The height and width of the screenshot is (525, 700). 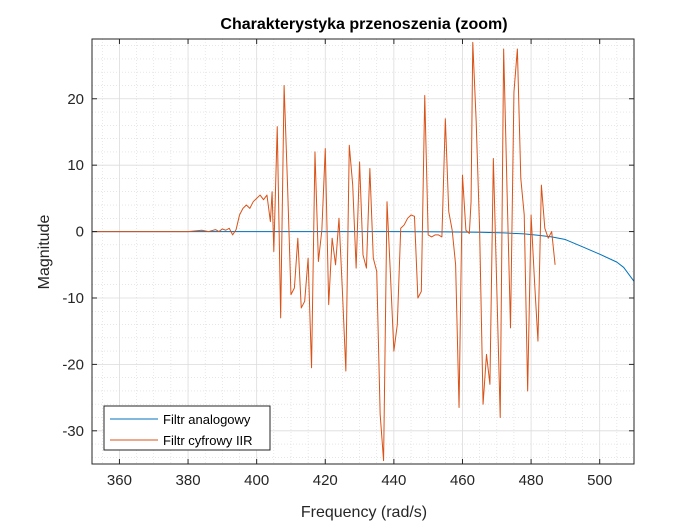 What do you see at coordinates (393, 480) in the screenshot?
I see `x-tick-label: 440` at bounding box center [393, 480].